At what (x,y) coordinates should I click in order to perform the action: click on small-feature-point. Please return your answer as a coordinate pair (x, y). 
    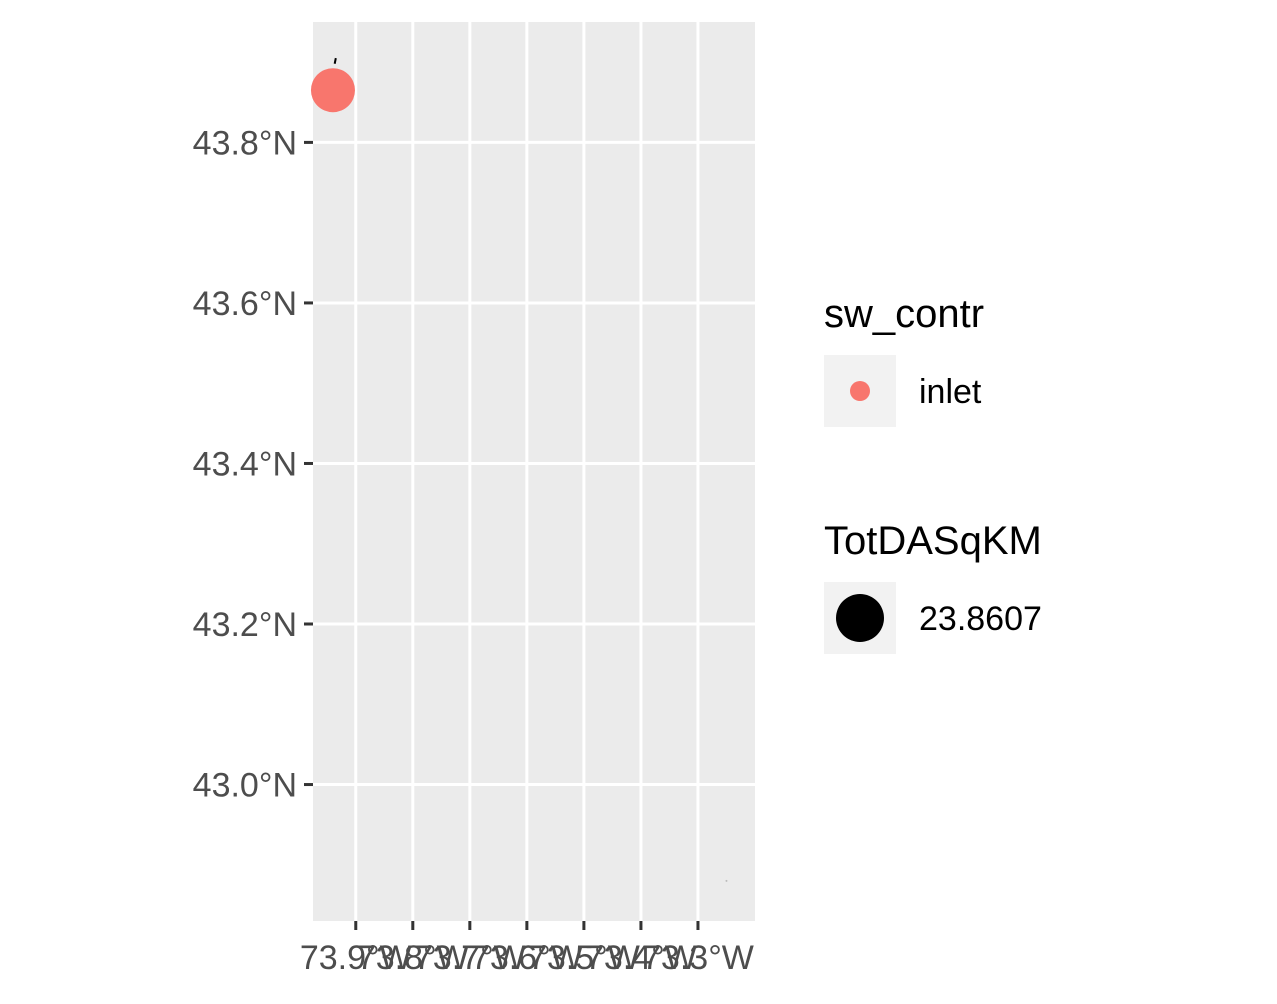
    Looking at the image, I should click on (726, 880).